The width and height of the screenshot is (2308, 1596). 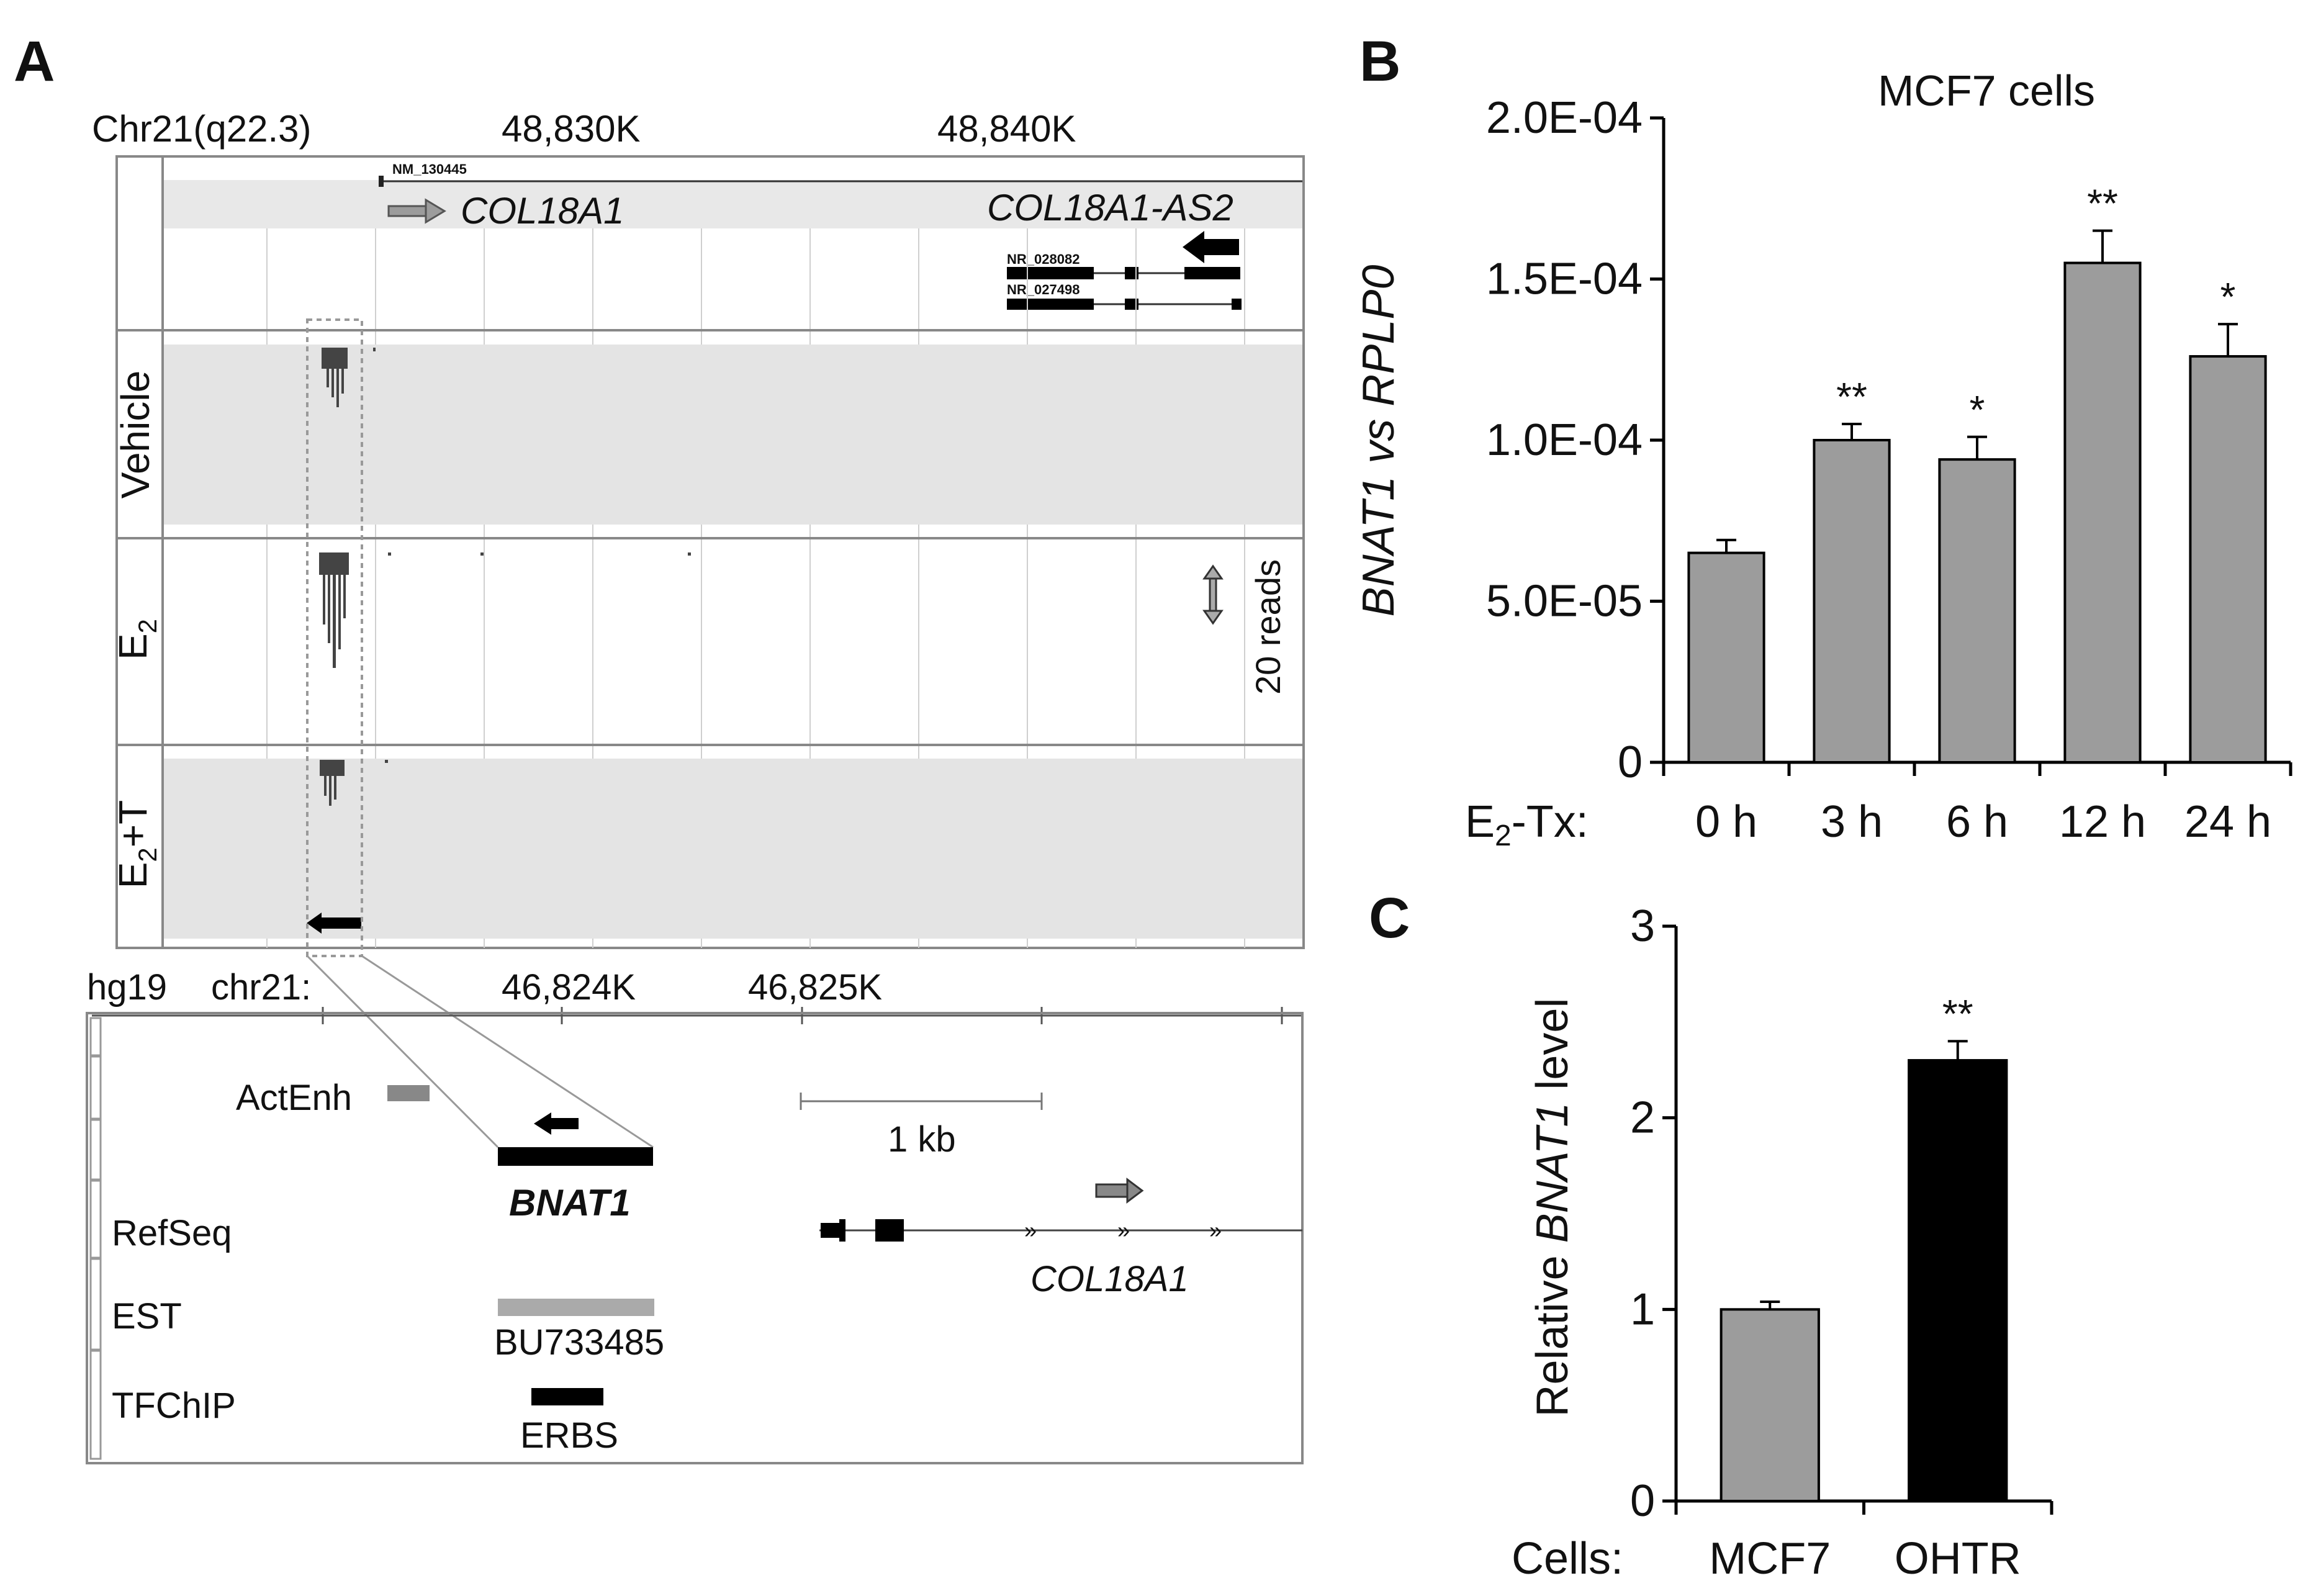 What do you see at coordinates (416, 211) in the screenshot?
I see `col18a1-arrow-icon` at bounding box center [416, 211].